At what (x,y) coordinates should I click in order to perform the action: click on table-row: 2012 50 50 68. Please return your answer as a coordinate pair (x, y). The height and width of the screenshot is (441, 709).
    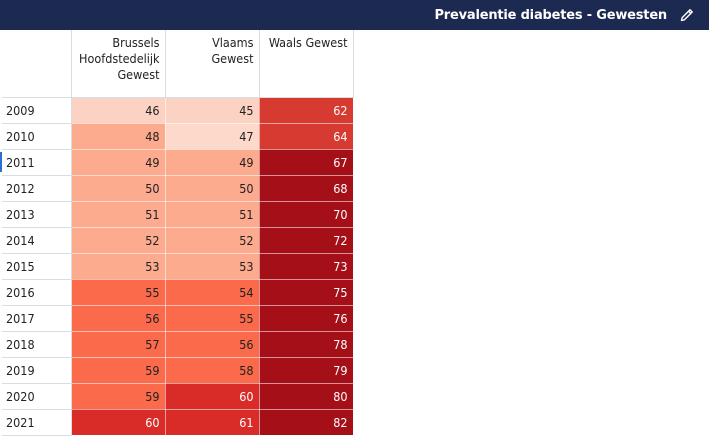
    Looking at the image, I should click on (178, 188).